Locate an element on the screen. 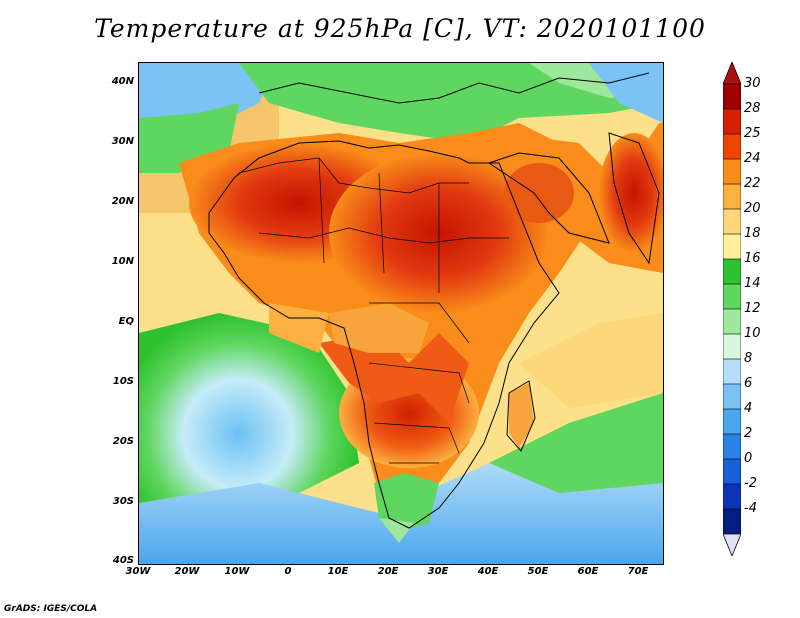 The image size is (800, 618). south-atlantic-field is located at coordinates (249, 423).